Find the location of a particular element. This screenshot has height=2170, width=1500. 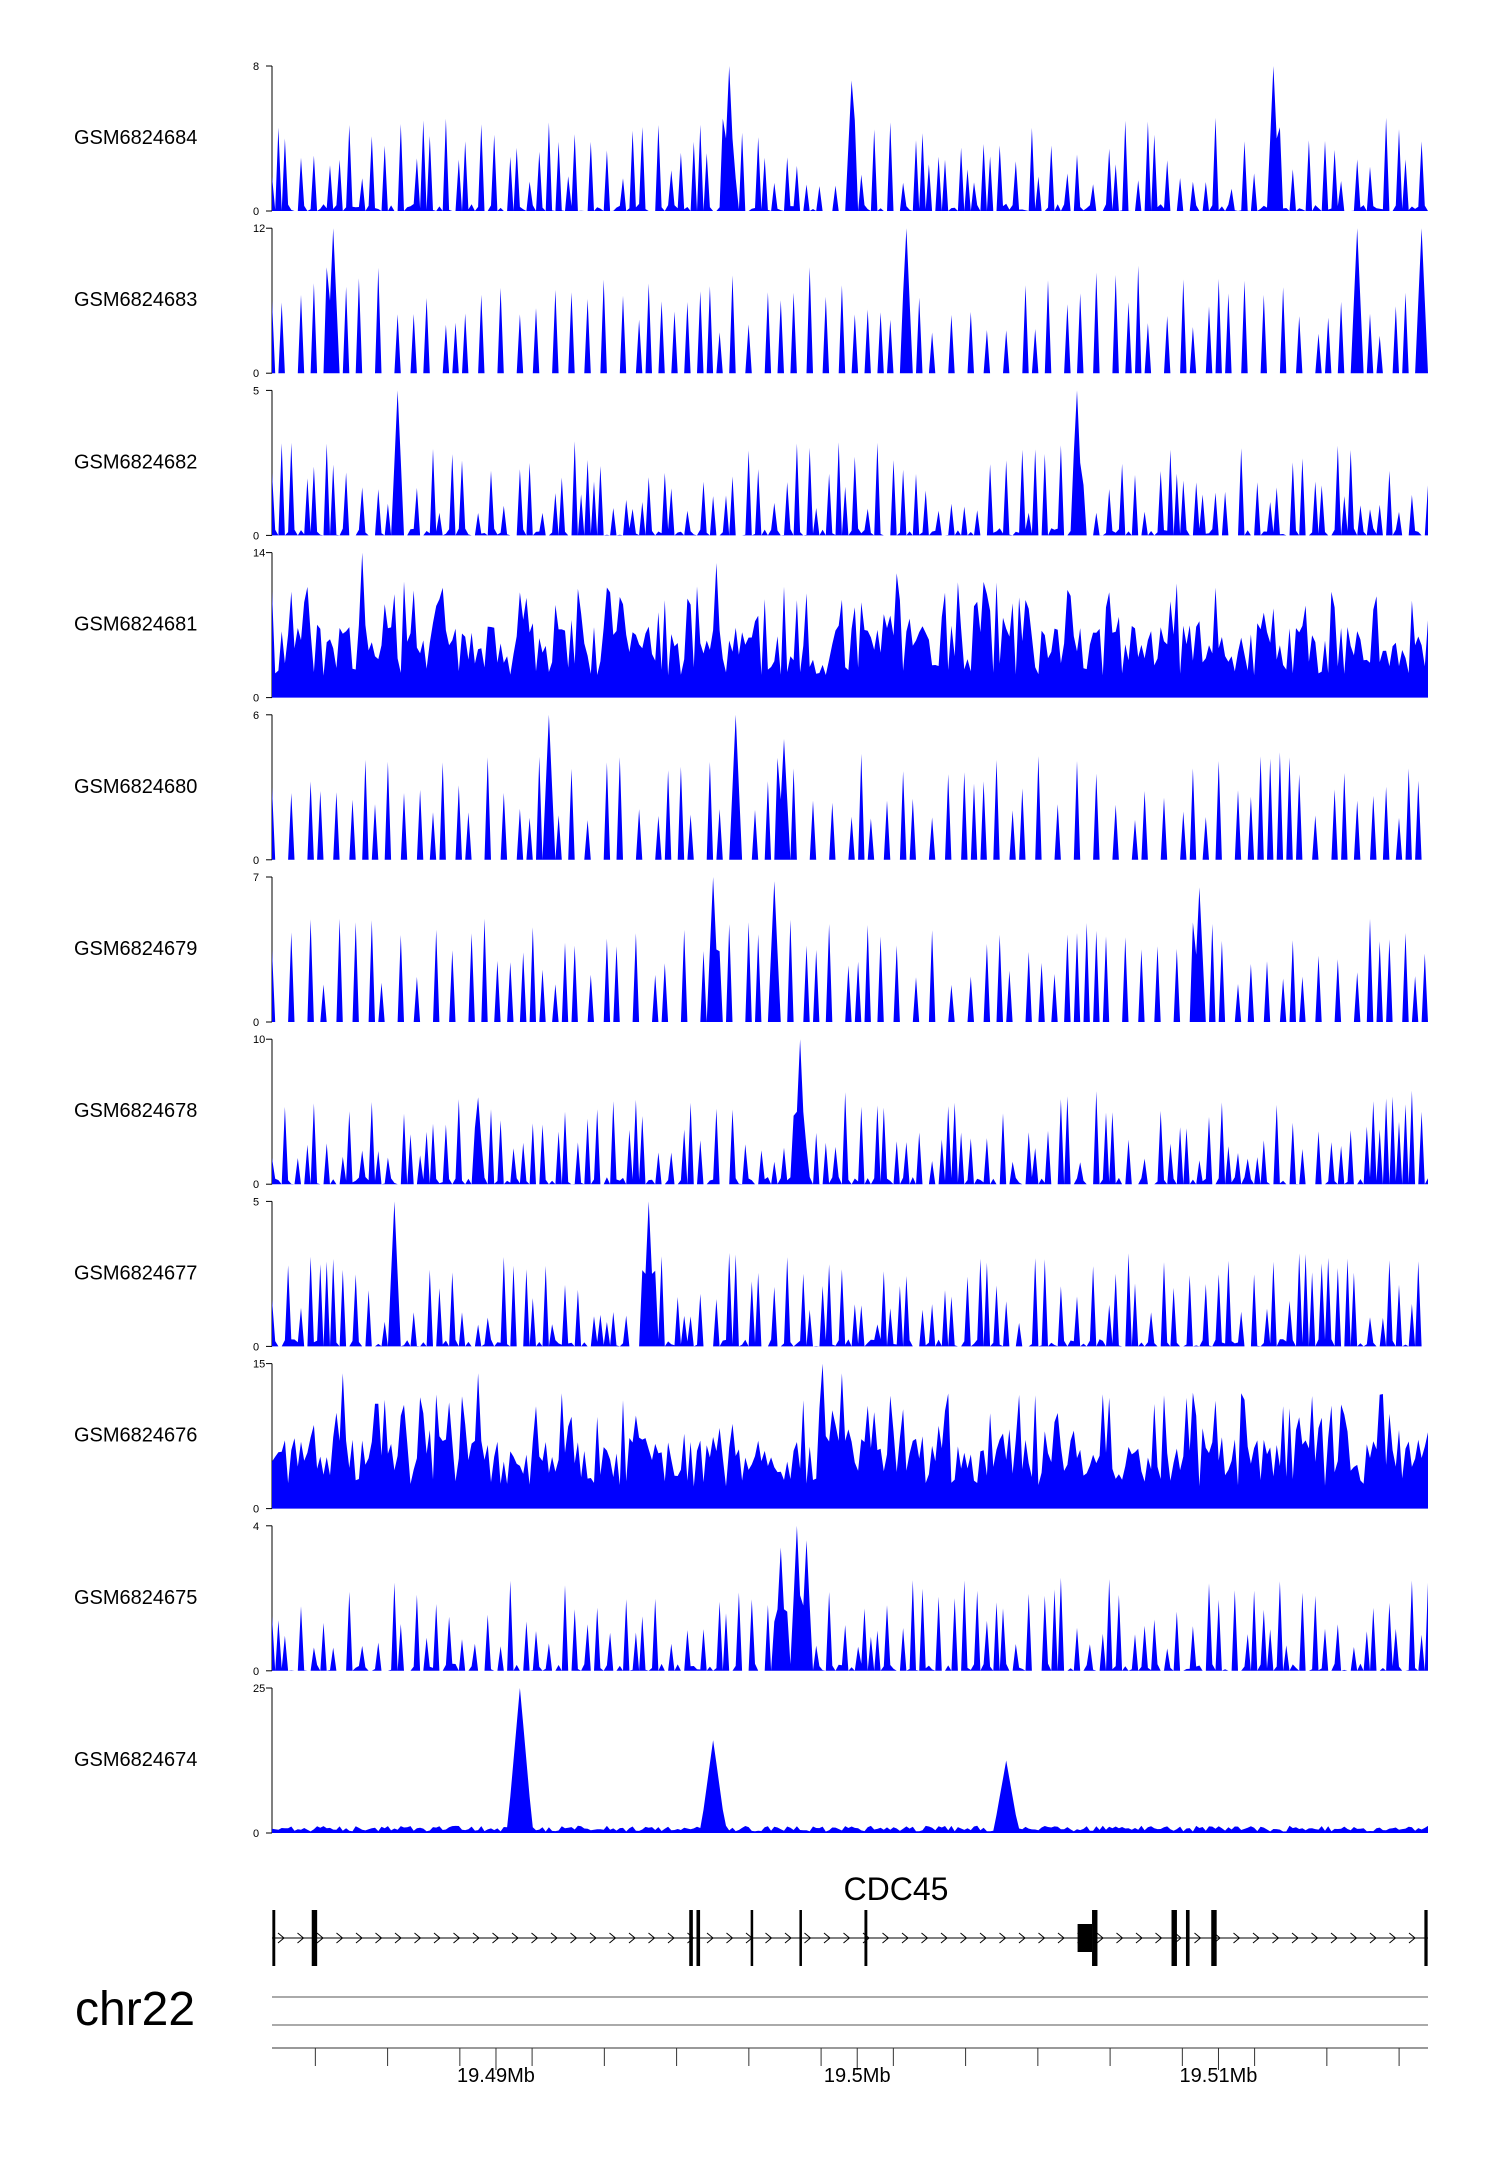

coverage-track: GSM6824680 6 0 is located at coordinates (751, 788).